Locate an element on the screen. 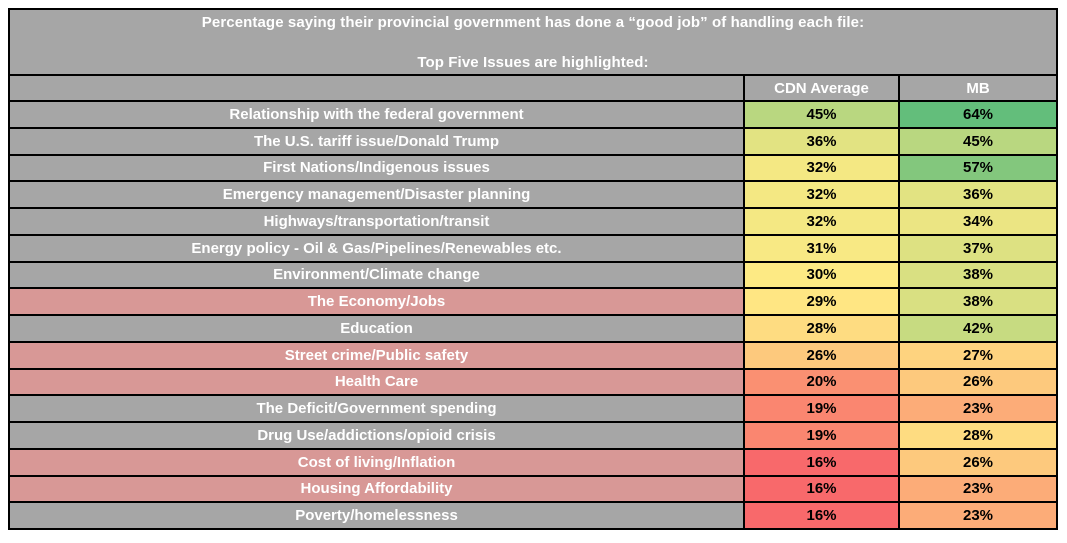 The image size is (1067, 543). mb-value: 57% is located at coordinates (977, 168).